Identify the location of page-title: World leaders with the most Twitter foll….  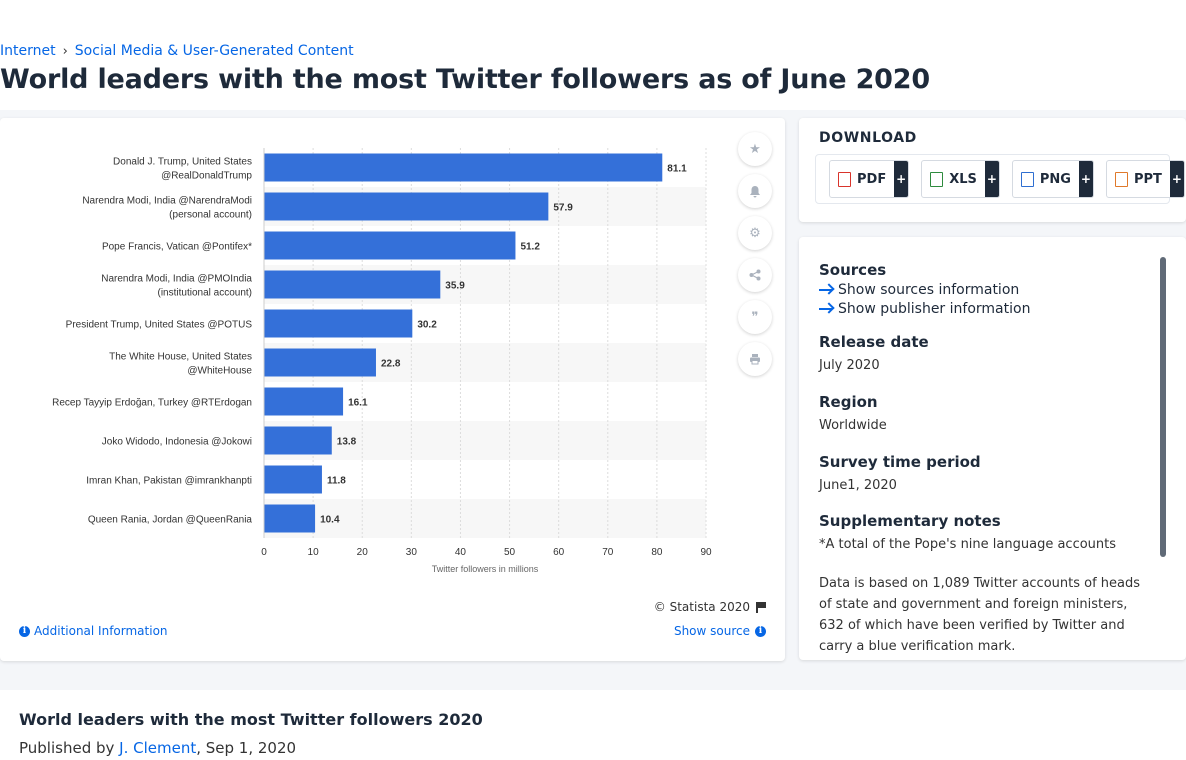
(465, 79).